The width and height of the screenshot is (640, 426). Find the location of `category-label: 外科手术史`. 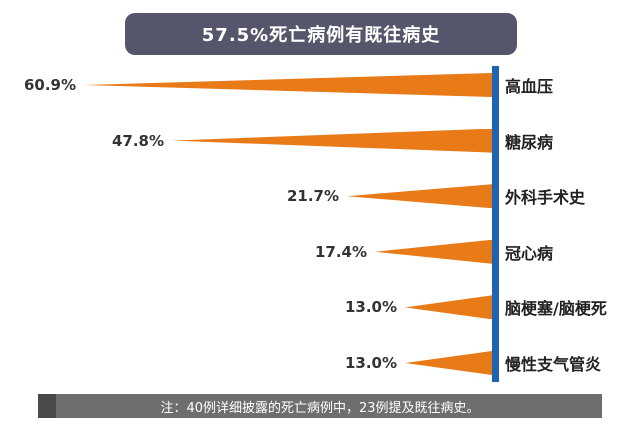

category-label: 外科手术史 is located at coordinates (545, 198).